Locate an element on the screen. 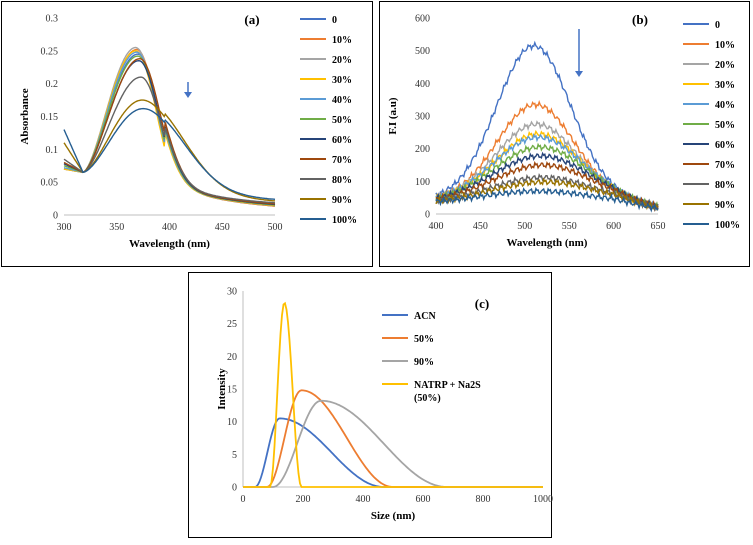  panel-title: (a) is located at coordinates (251, 19).